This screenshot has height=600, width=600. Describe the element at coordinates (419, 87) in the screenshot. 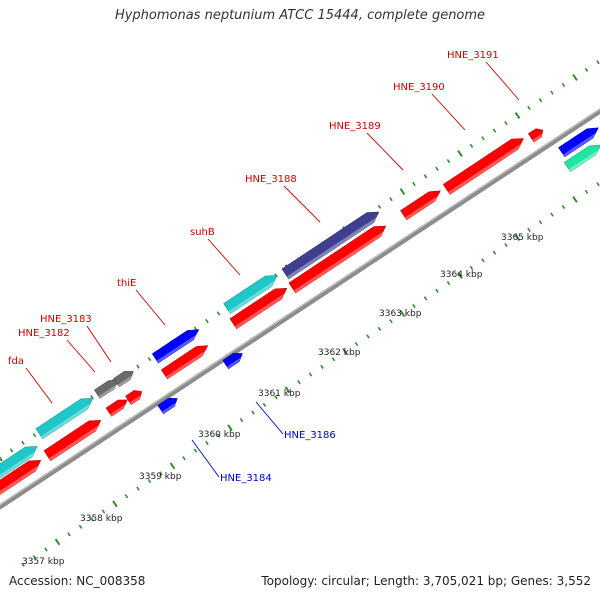

I see `gene-label: HNE_3190` at that location.